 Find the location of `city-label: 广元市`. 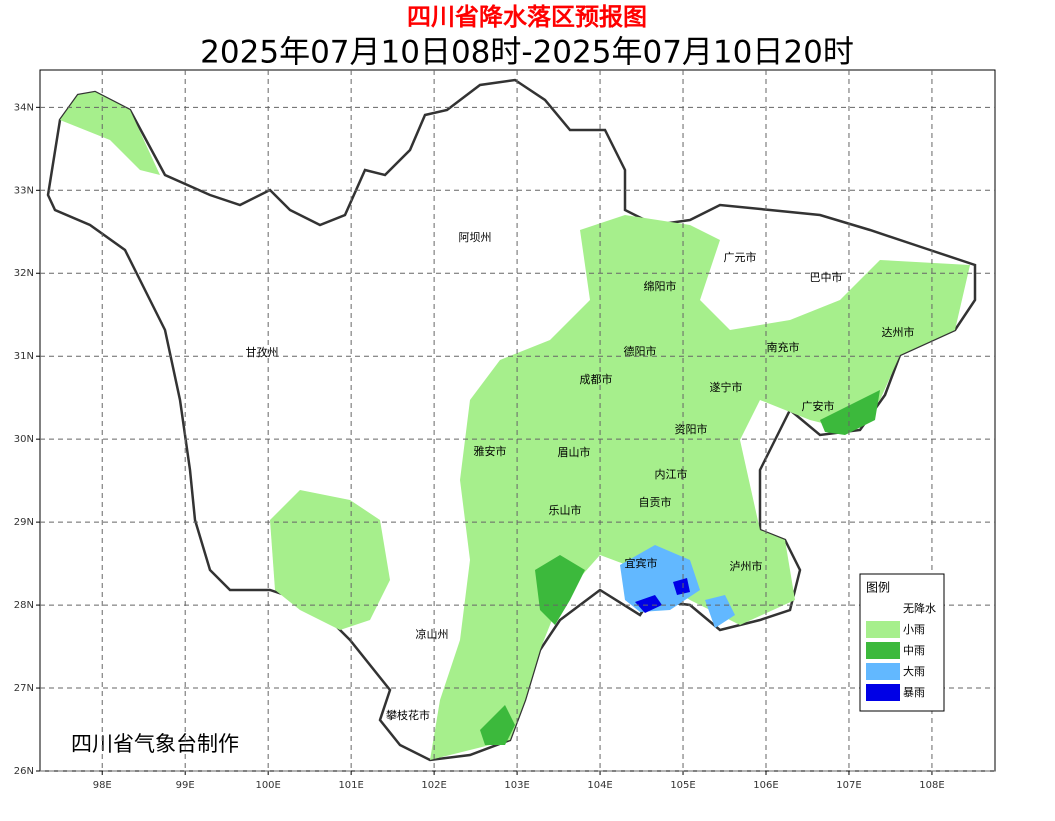

city-label: 广元市 is located at coordinates (740, 257).